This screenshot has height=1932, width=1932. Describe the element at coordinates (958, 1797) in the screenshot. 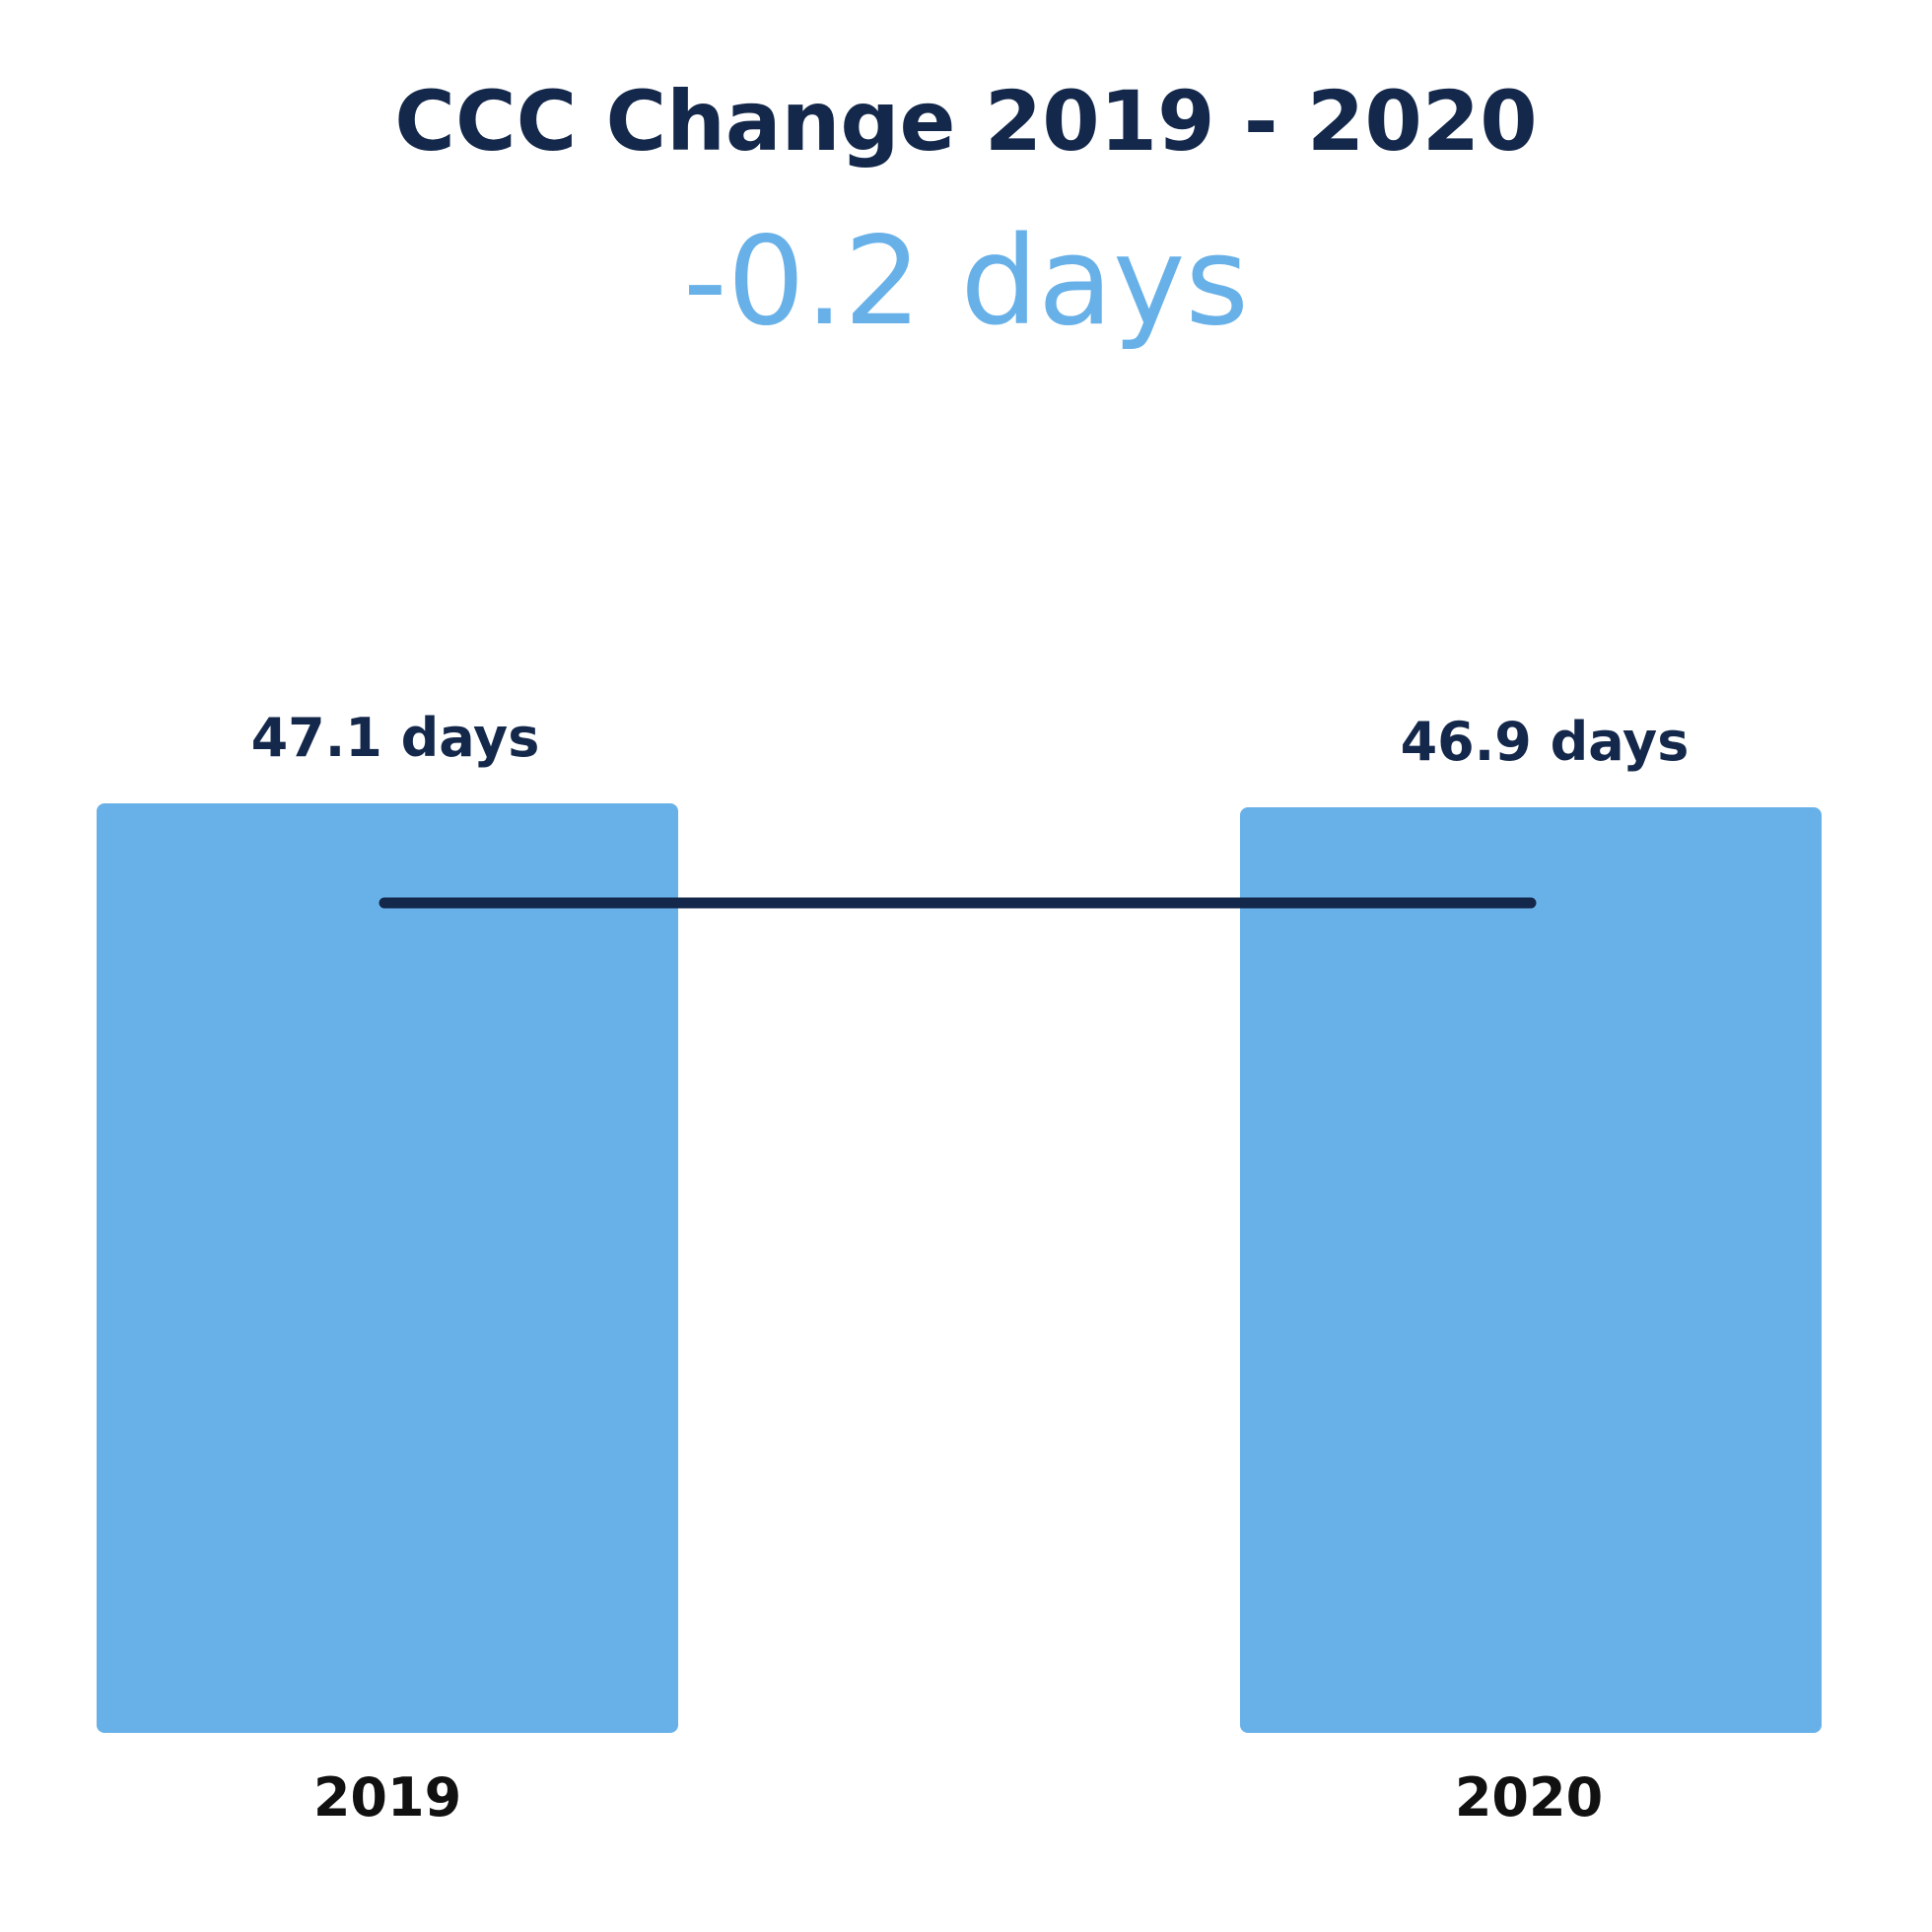

I see `x-tick-labels-group: 2019 2020` at that location.